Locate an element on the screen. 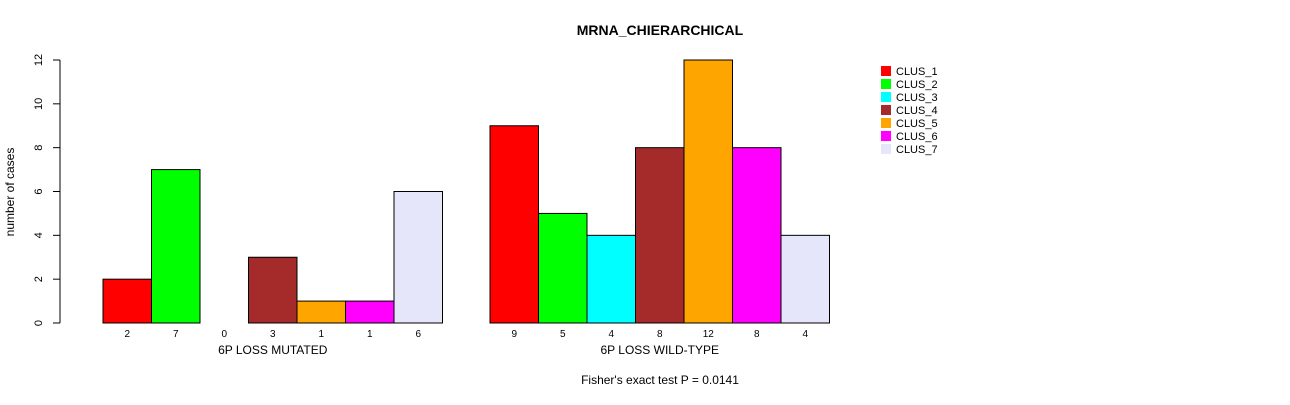 This screenshot has height=405, width=1290. bar-count-label: 6 is located at coordinates (418, 334).